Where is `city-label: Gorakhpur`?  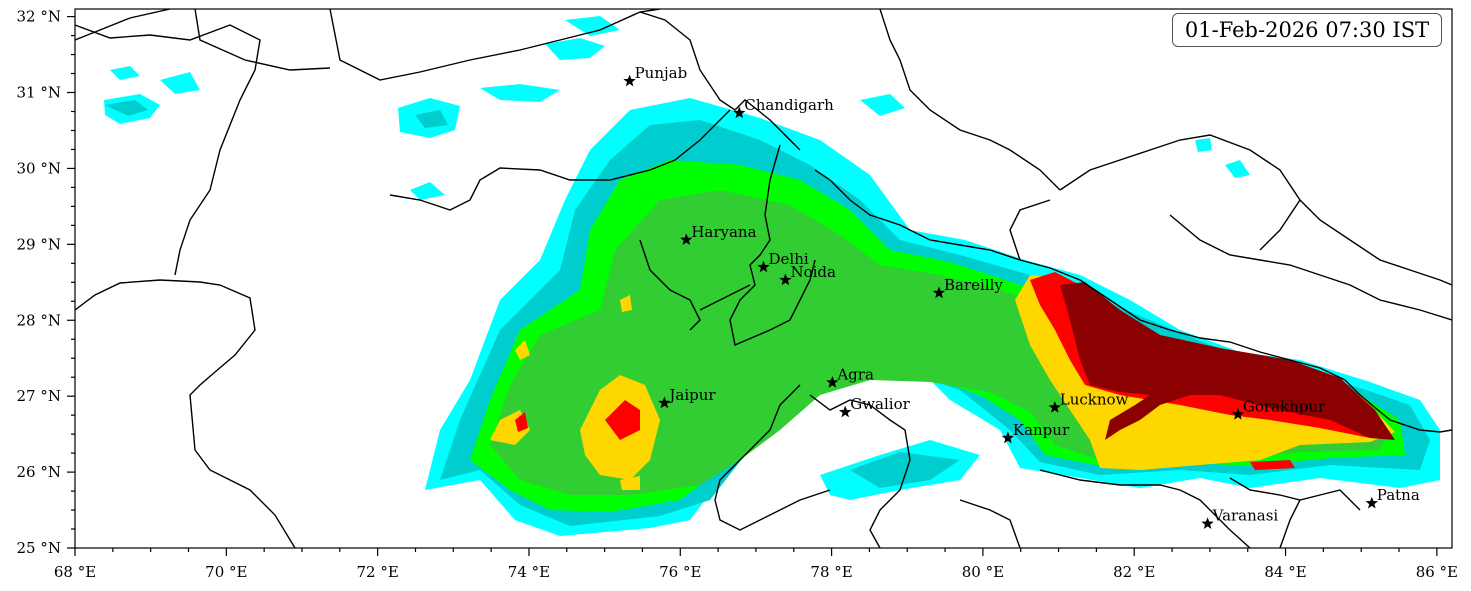 city-label: Gorakhpur is located at coordinates (1284, 406).